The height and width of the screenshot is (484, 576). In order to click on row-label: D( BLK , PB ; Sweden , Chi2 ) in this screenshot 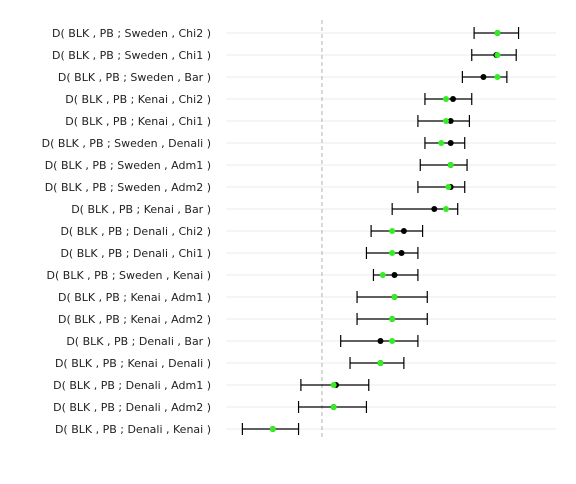, I will do `click(131, 33)`.